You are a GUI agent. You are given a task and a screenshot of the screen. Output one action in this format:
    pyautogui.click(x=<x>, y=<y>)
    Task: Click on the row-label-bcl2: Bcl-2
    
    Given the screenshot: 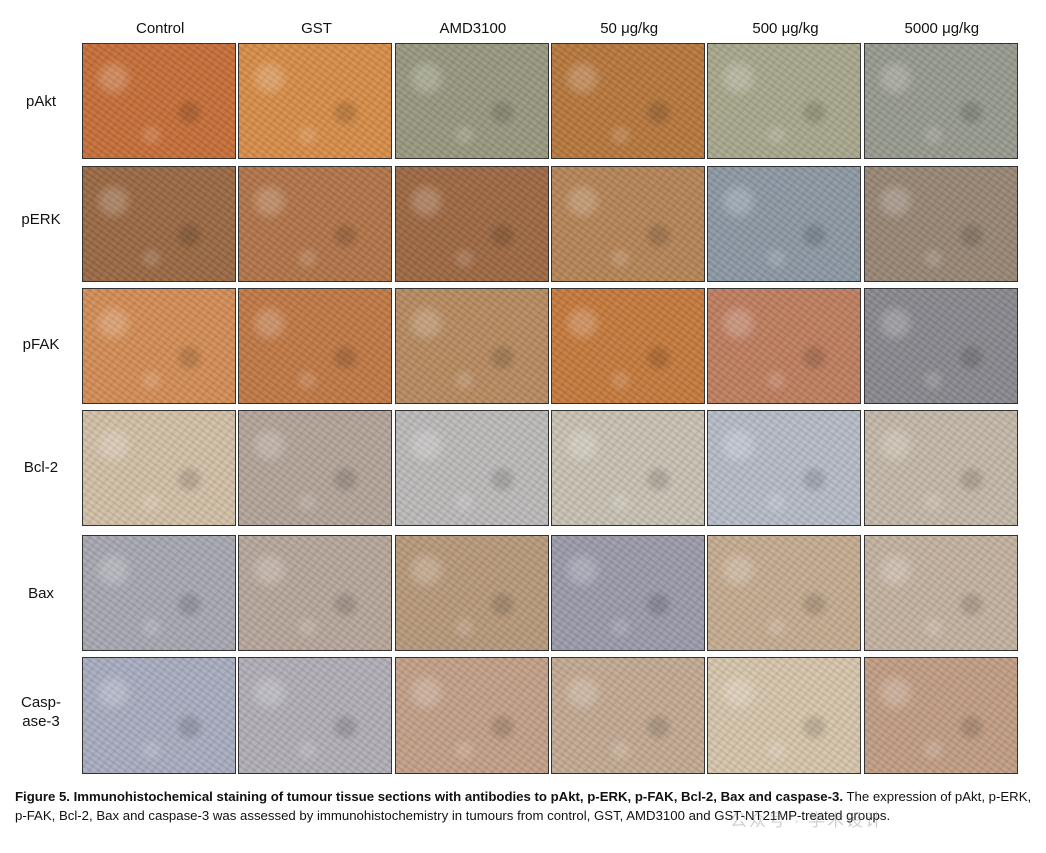 What is the action you would take?
    pyautogui.click(x=41, y=467)
    